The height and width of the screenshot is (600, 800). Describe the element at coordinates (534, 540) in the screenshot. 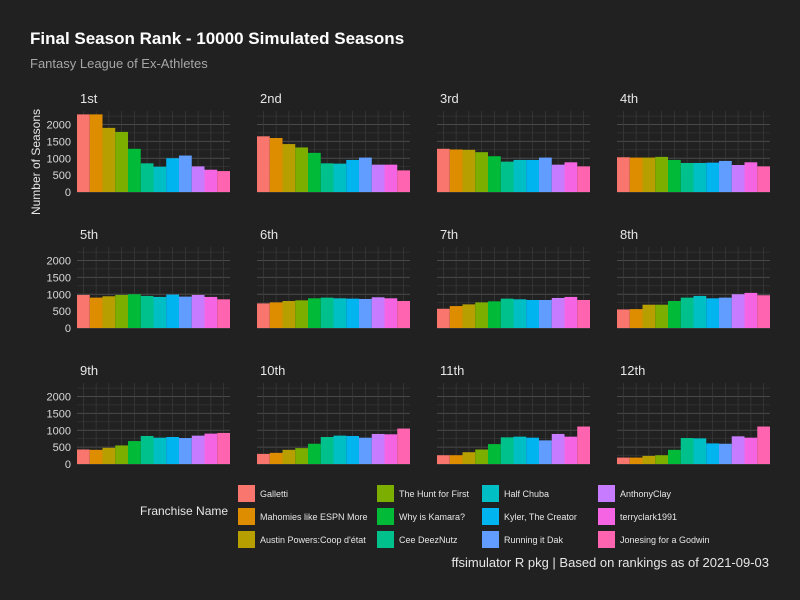

I see `legend-label: Running it Dak` at that location.